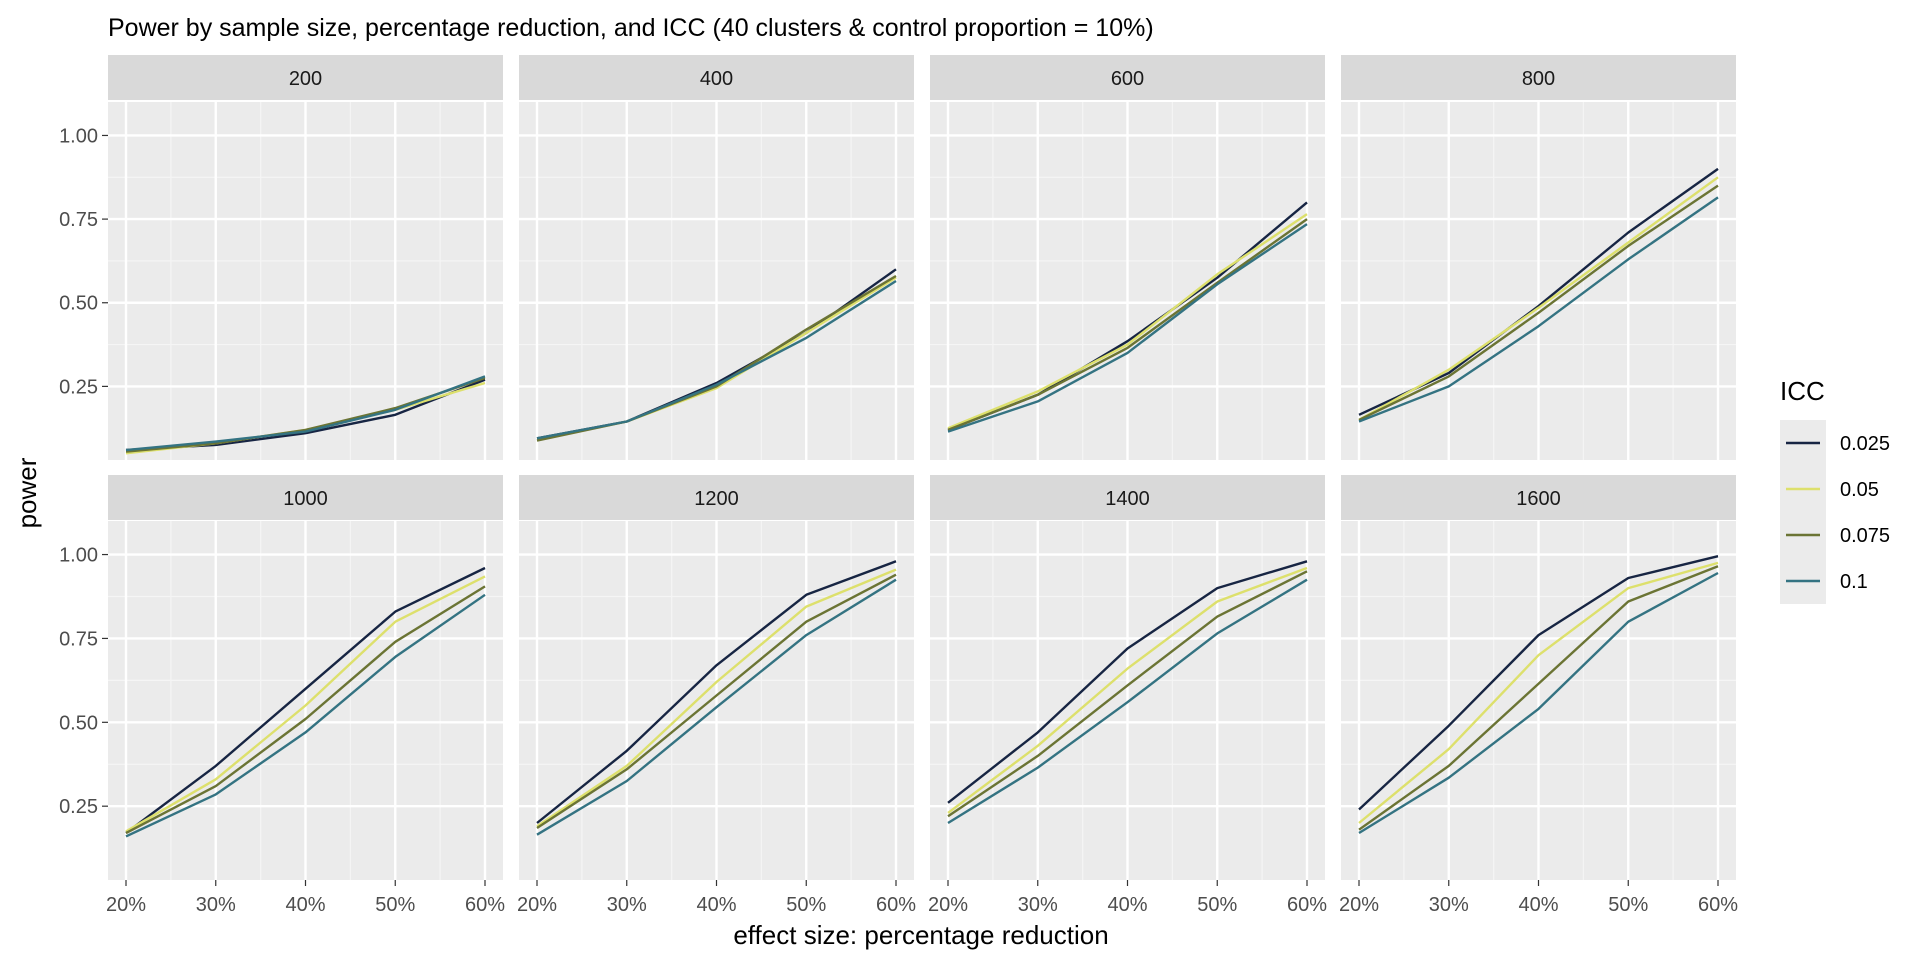 This screenshot has height=960, width=1920. What do you see at coordinates (281, 257) in the screenshot?
I see `panel-200: 200 0.25 0.50 0.75 1.00` at bounding box center [281, 257].